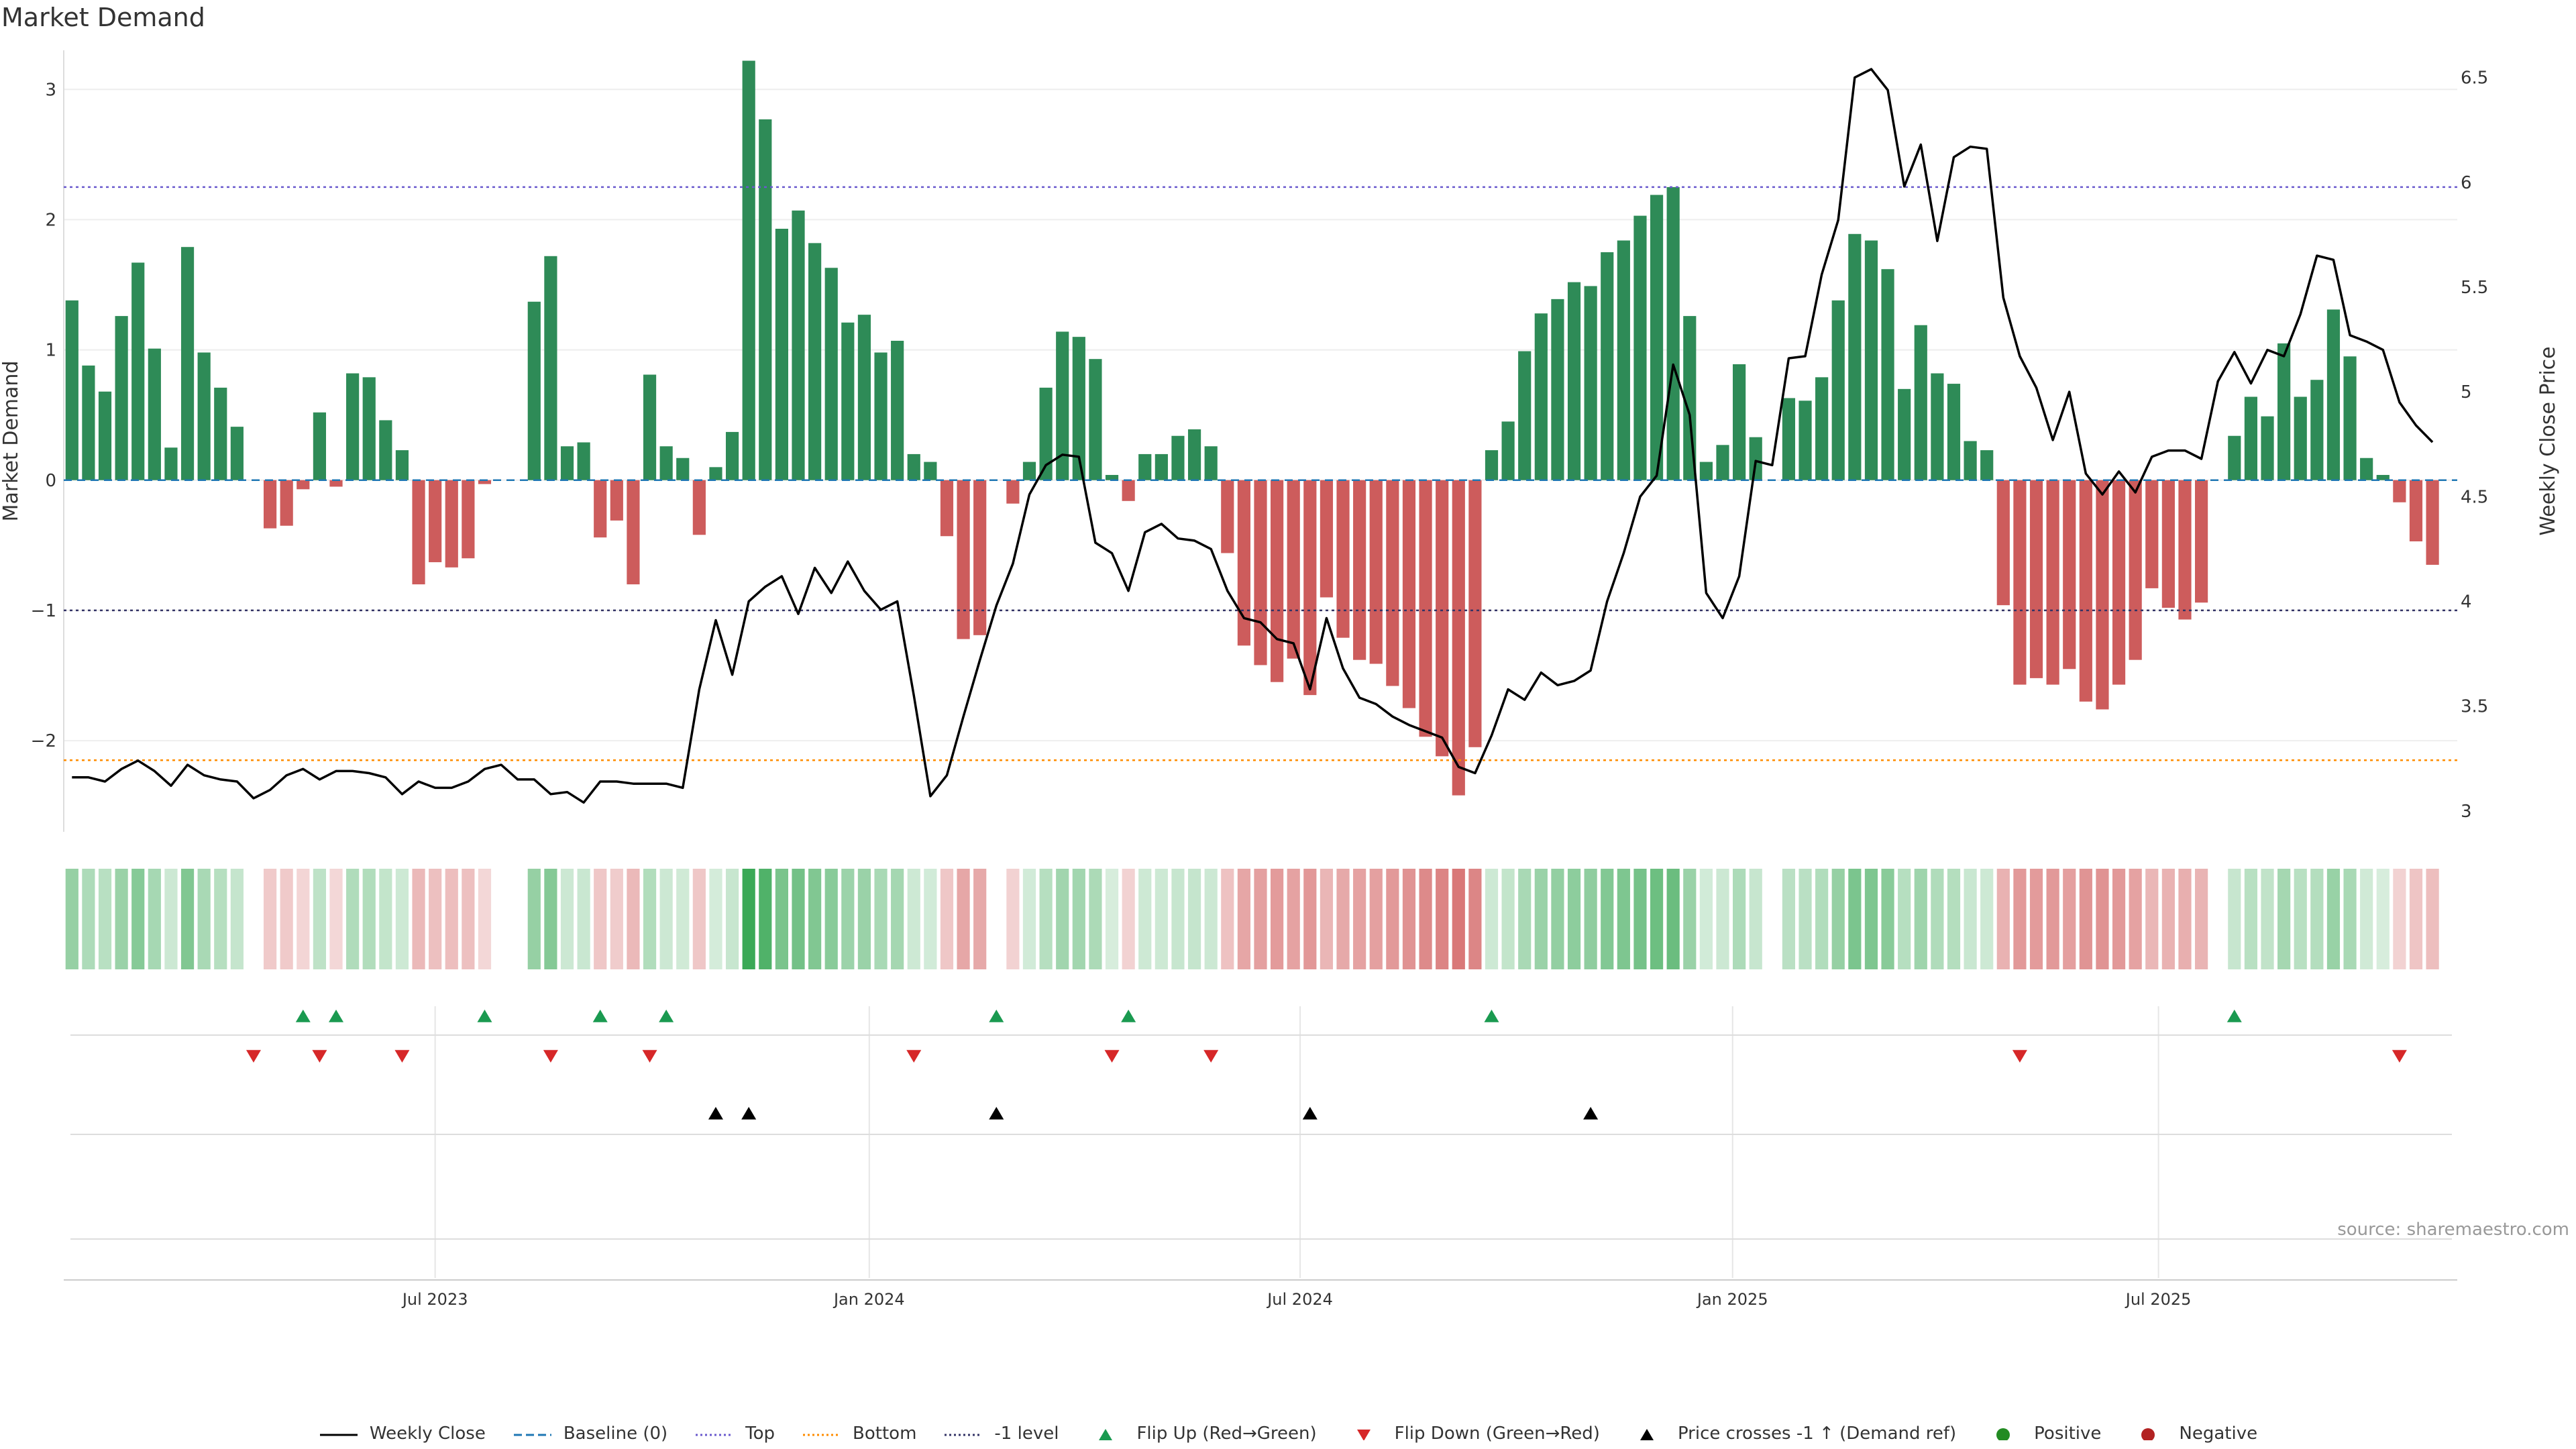  What do you see at coordinates (1497, 1434) in the screenshot?
I see `legend-label: Flip Down (Green→Red)` at bounding box center [1497, 1434].